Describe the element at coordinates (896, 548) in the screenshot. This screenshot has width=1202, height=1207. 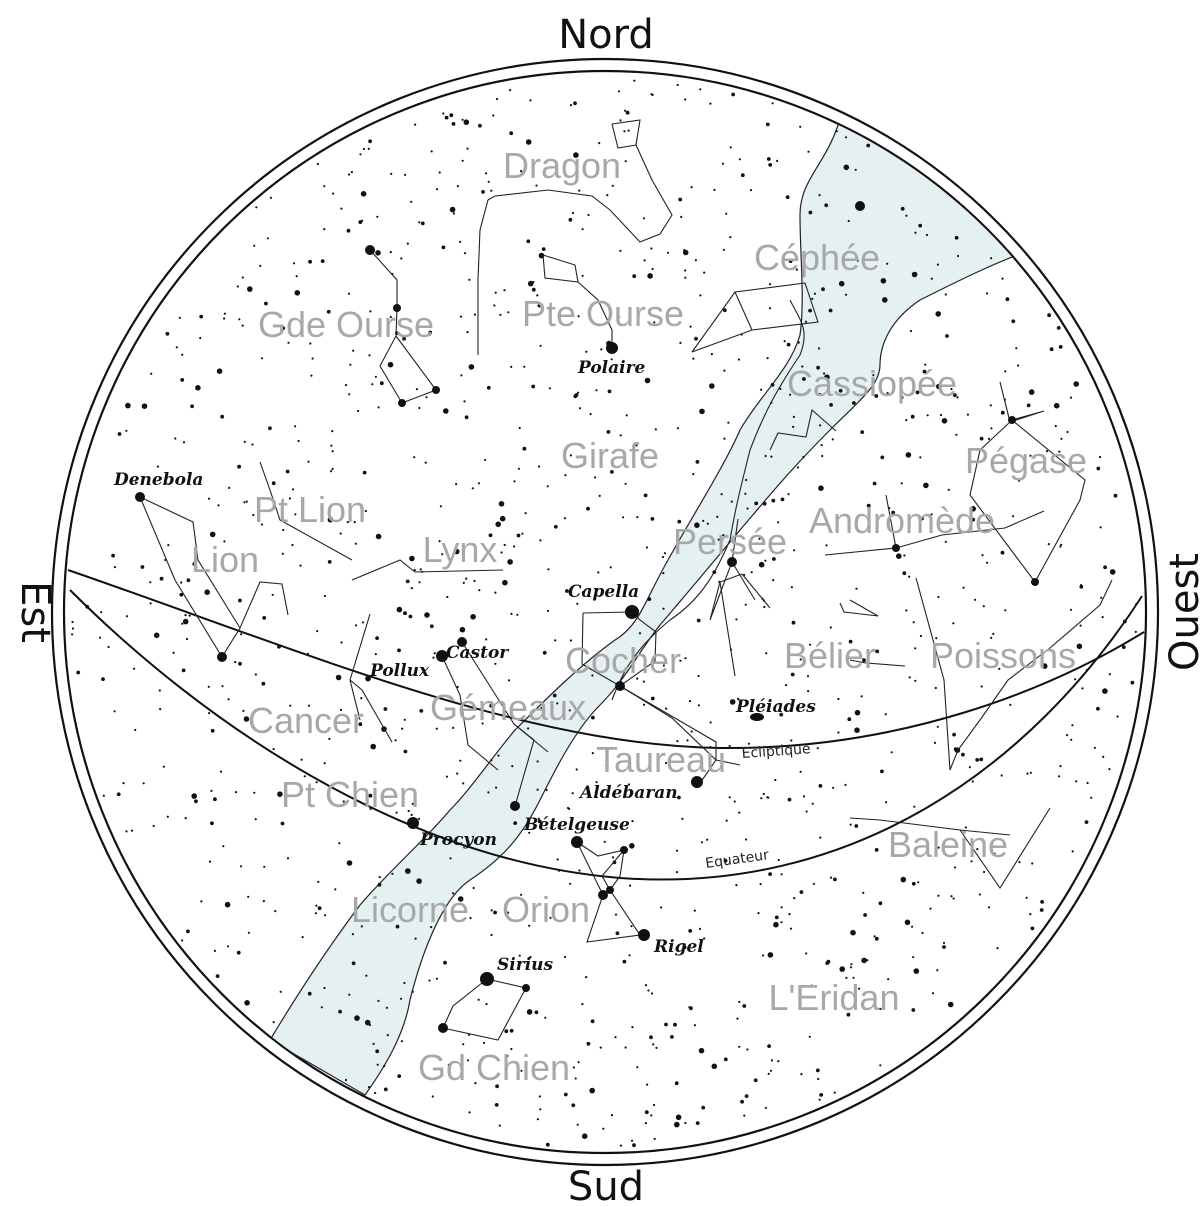
I see `andromede-star` at that location.